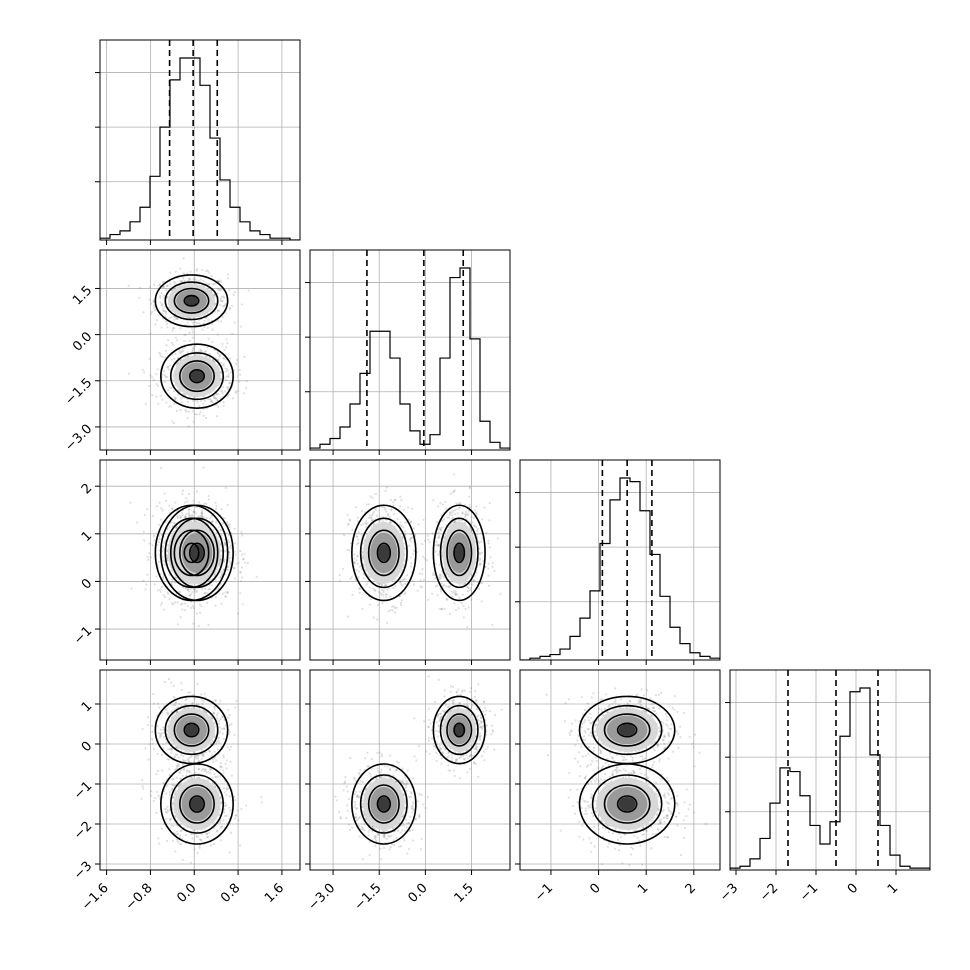 The height and width of the screenshot is (970, 970). I want to click on contour-line, so click(383, 553).